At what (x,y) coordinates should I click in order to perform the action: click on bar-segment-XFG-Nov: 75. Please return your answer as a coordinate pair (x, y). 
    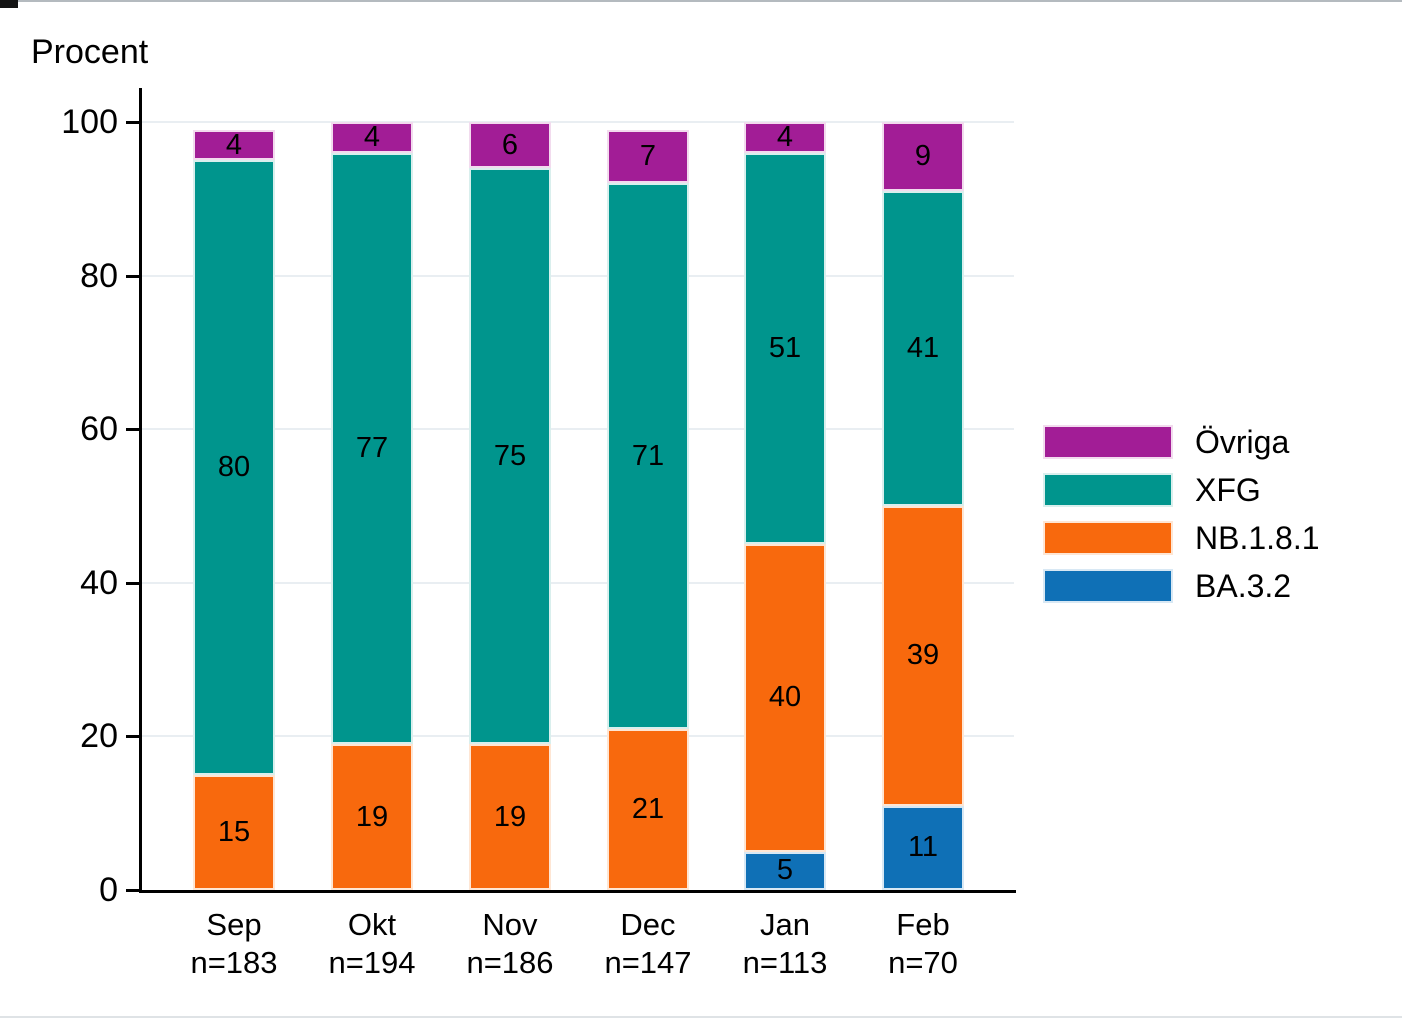
    Looking at the image, I should click on (510, 456).